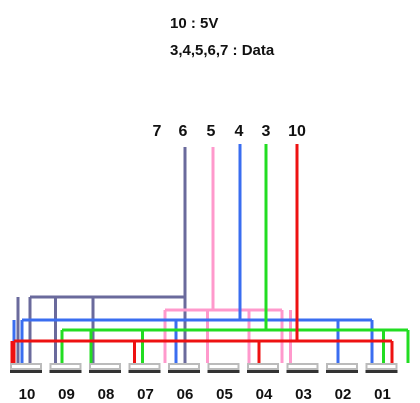 The image size is (420, 403). What do you see at coordinates (224, 394) in the screenshot?
I see `connector-label-05: 05` at bounding box center [224, 394].